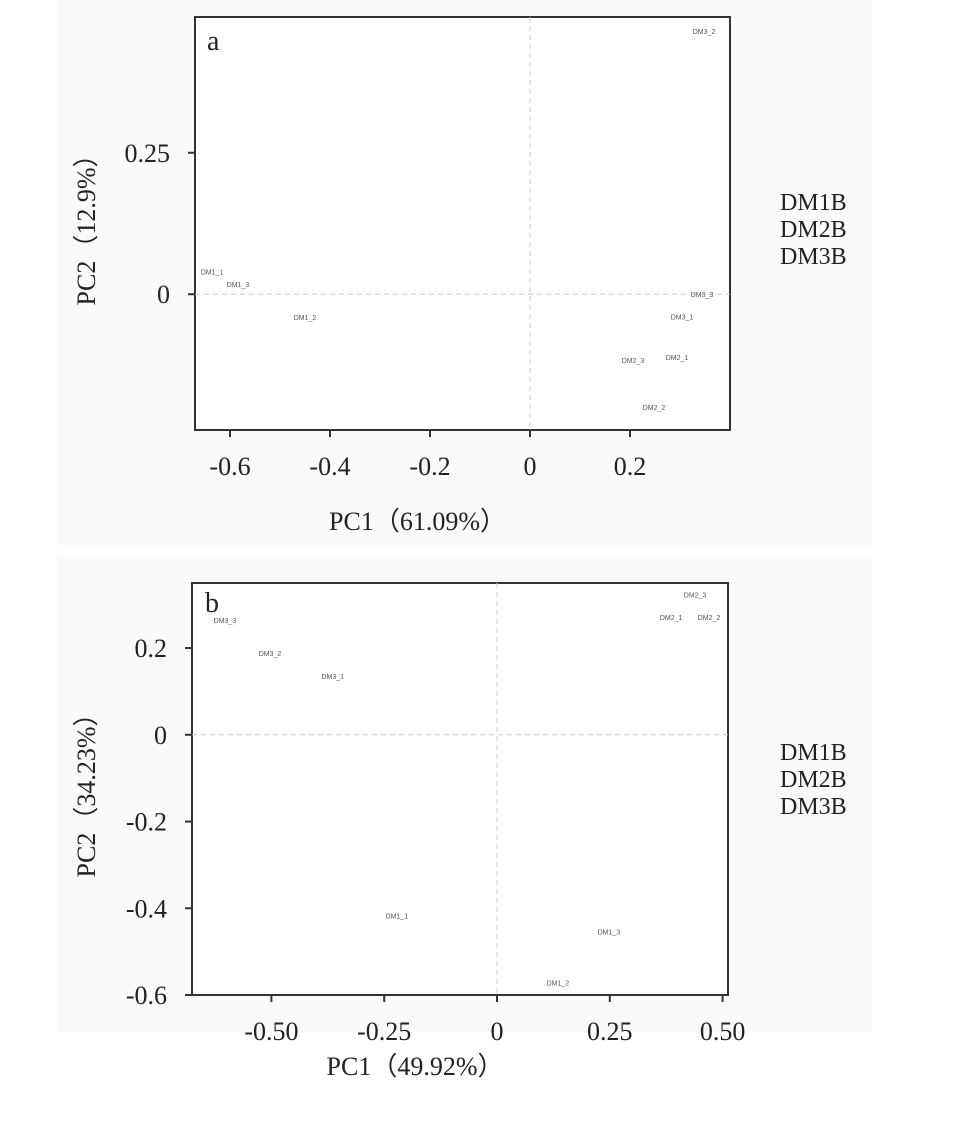 The image size is (965, 1142). What do you see at coordinates (86, 224) in the screenshot?
I see `y-axis-label: PC2（12.9%）` at bounding box center [86, 224].